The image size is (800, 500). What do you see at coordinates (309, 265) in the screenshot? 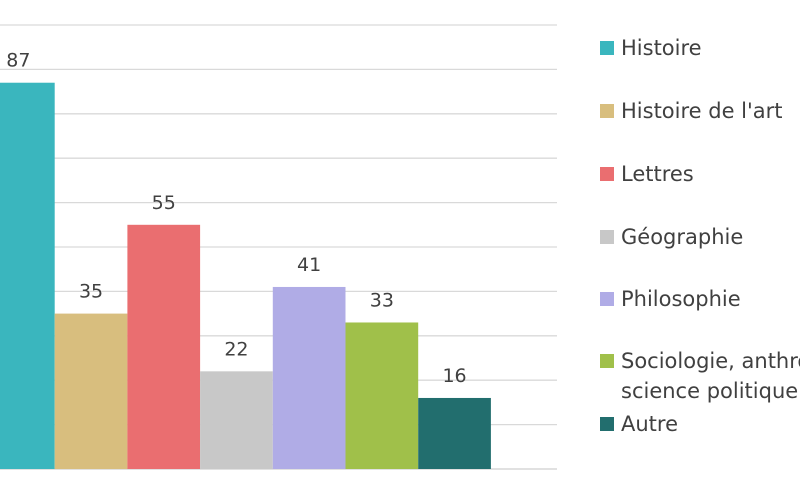
I see `data-label: 41` at bounding box center [309, 265].